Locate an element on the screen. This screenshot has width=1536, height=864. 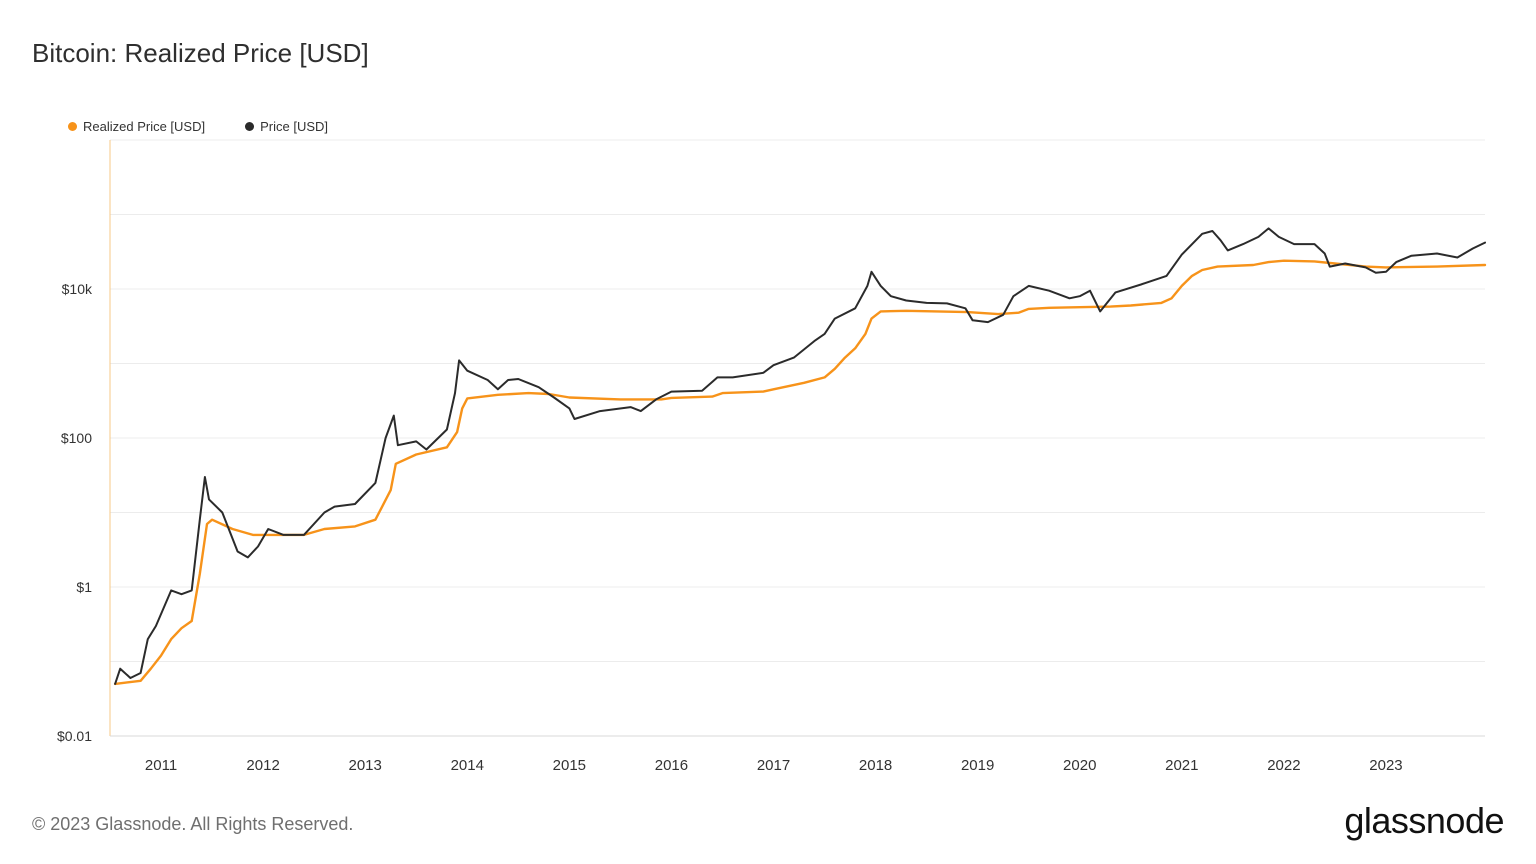
x-tick-label: 2021 is located at coordinates (1181, 765).